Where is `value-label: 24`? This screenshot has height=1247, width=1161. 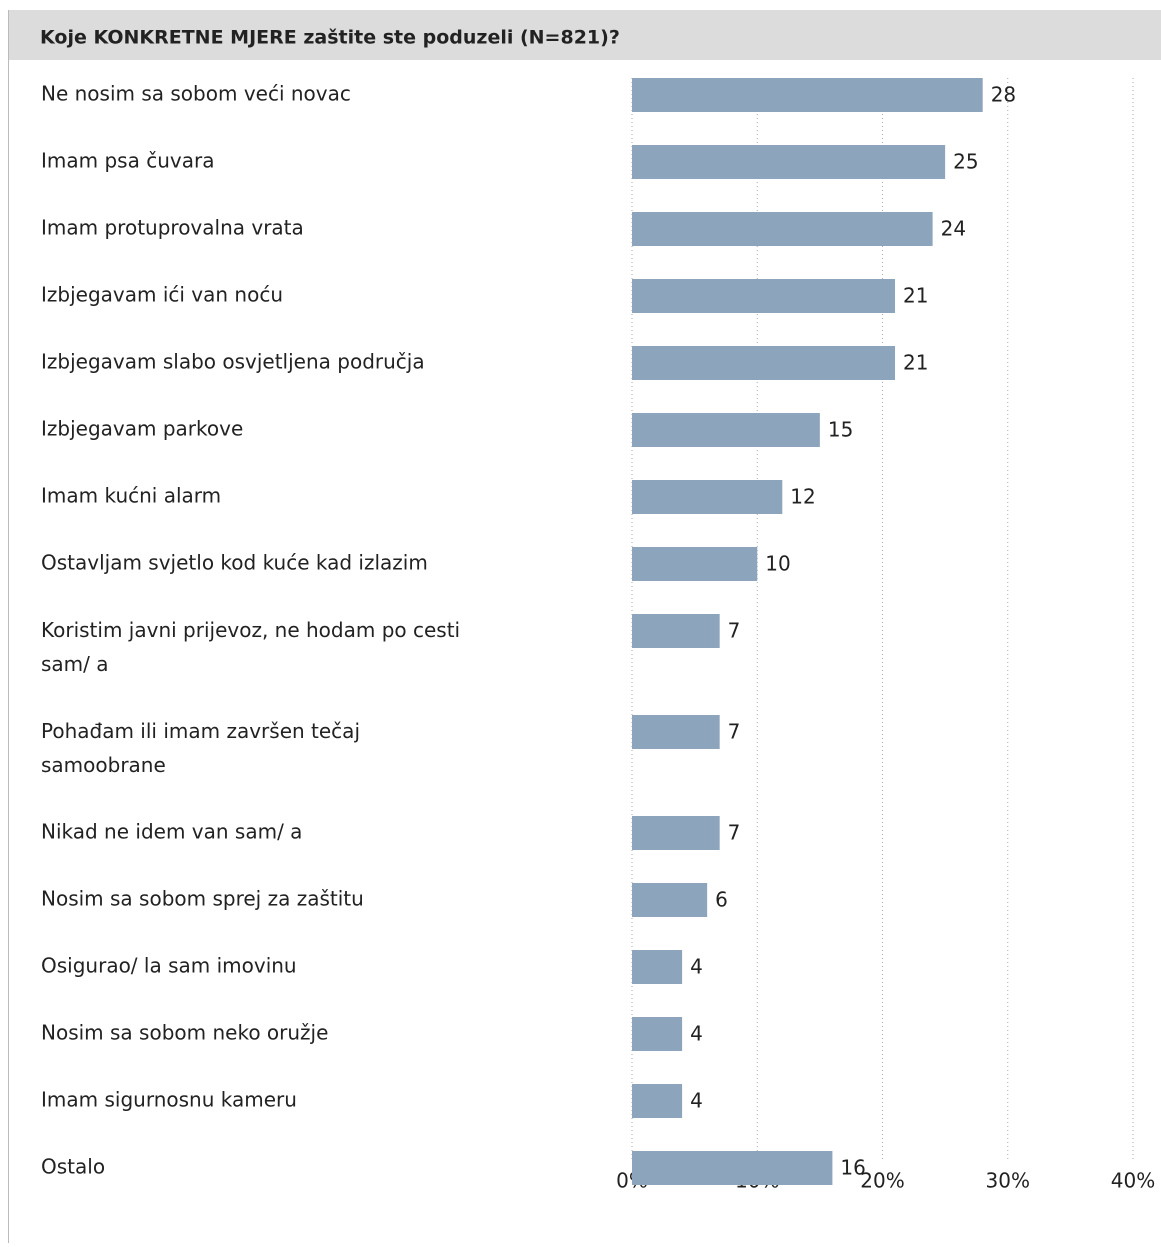 value-label: 24 is located at coordinates (953, 229).